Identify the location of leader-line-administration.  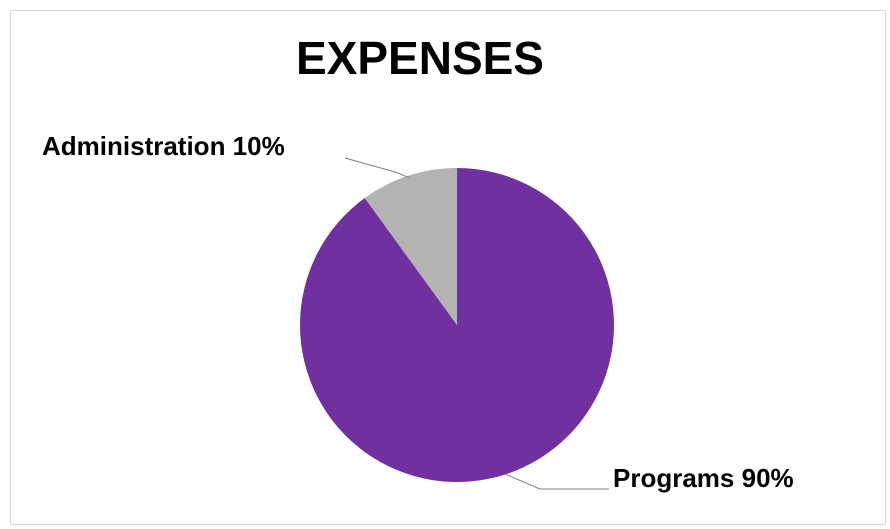
(377, 168).